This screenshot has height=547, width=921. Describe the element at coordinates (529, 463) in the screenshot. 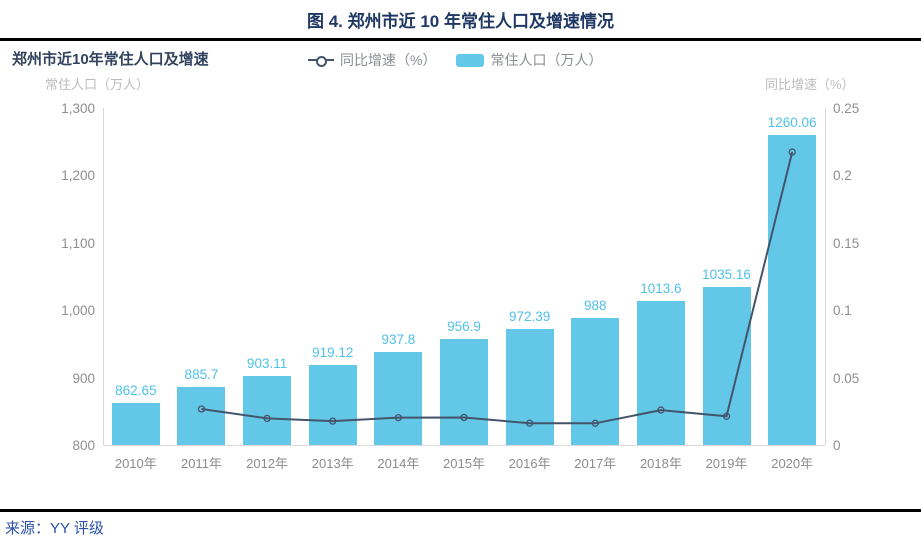

I see `x-axis-tick: 2016年` at that location.